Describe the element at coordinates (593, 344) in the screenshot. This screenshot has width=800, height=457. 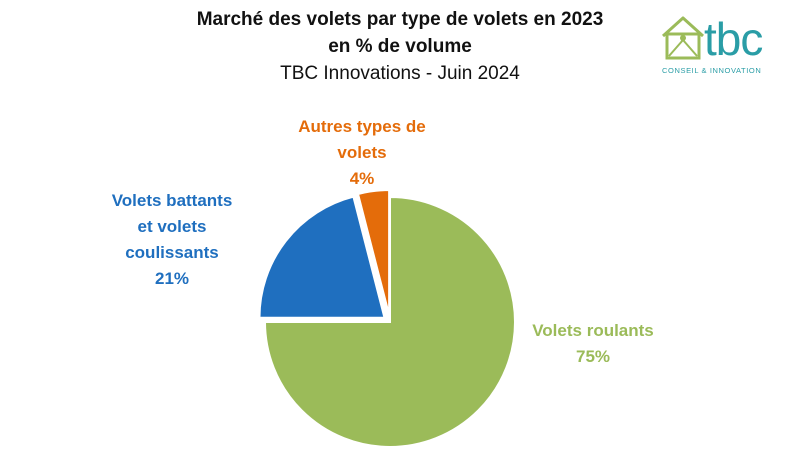
I see `slice-label-volets-roulants: Volets roulants 75%` at that location.